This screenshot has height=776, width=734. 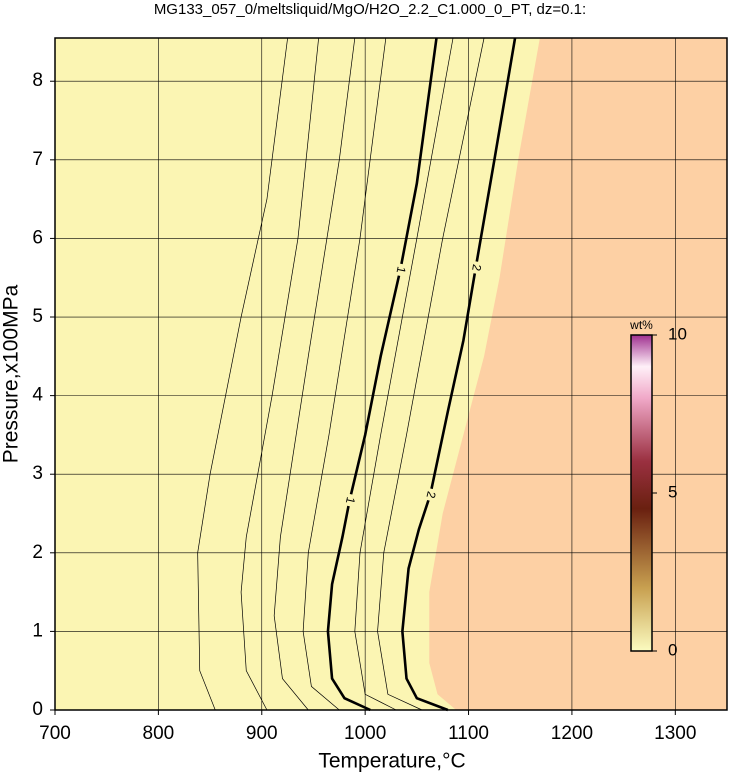 I want to click on colorbar-tick-label: 10, so click(x=677, y=333).